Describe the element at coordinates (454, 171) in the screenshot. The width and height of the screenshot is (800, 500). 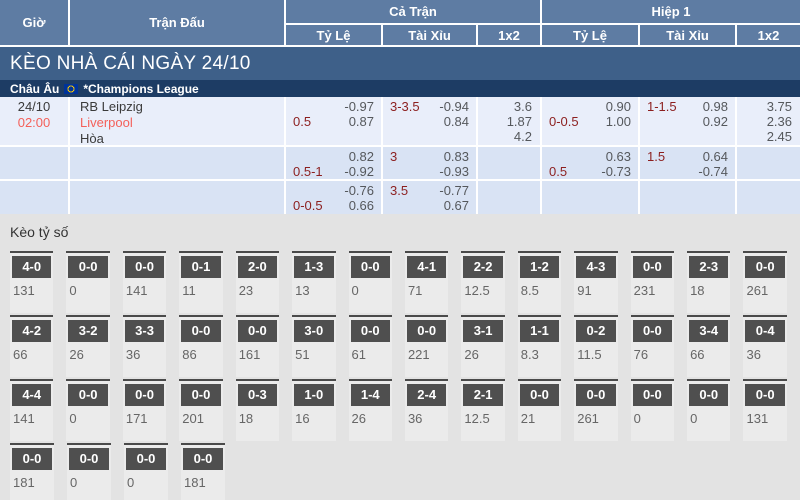
I see `under-odds: -0.93` at that location.